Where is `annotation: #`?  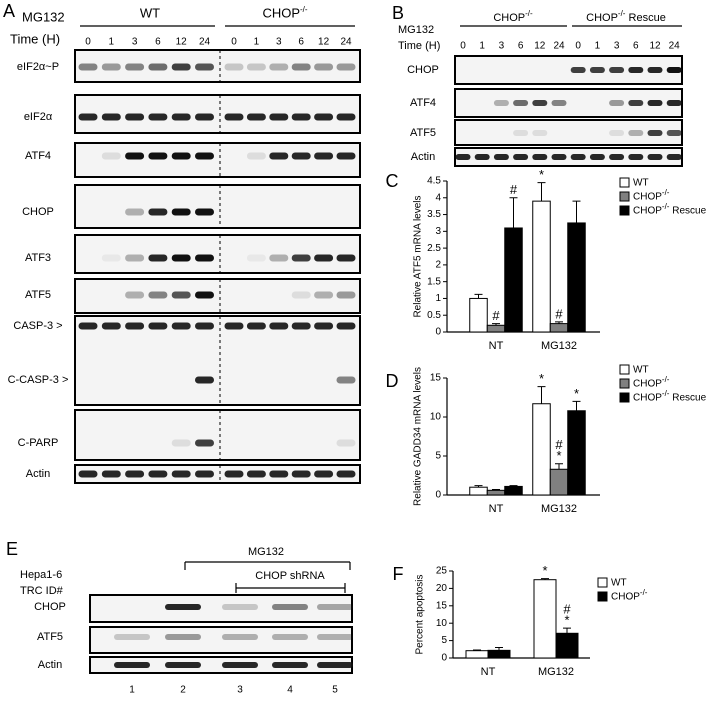
annotation: # is located at coordinates (496, 315).